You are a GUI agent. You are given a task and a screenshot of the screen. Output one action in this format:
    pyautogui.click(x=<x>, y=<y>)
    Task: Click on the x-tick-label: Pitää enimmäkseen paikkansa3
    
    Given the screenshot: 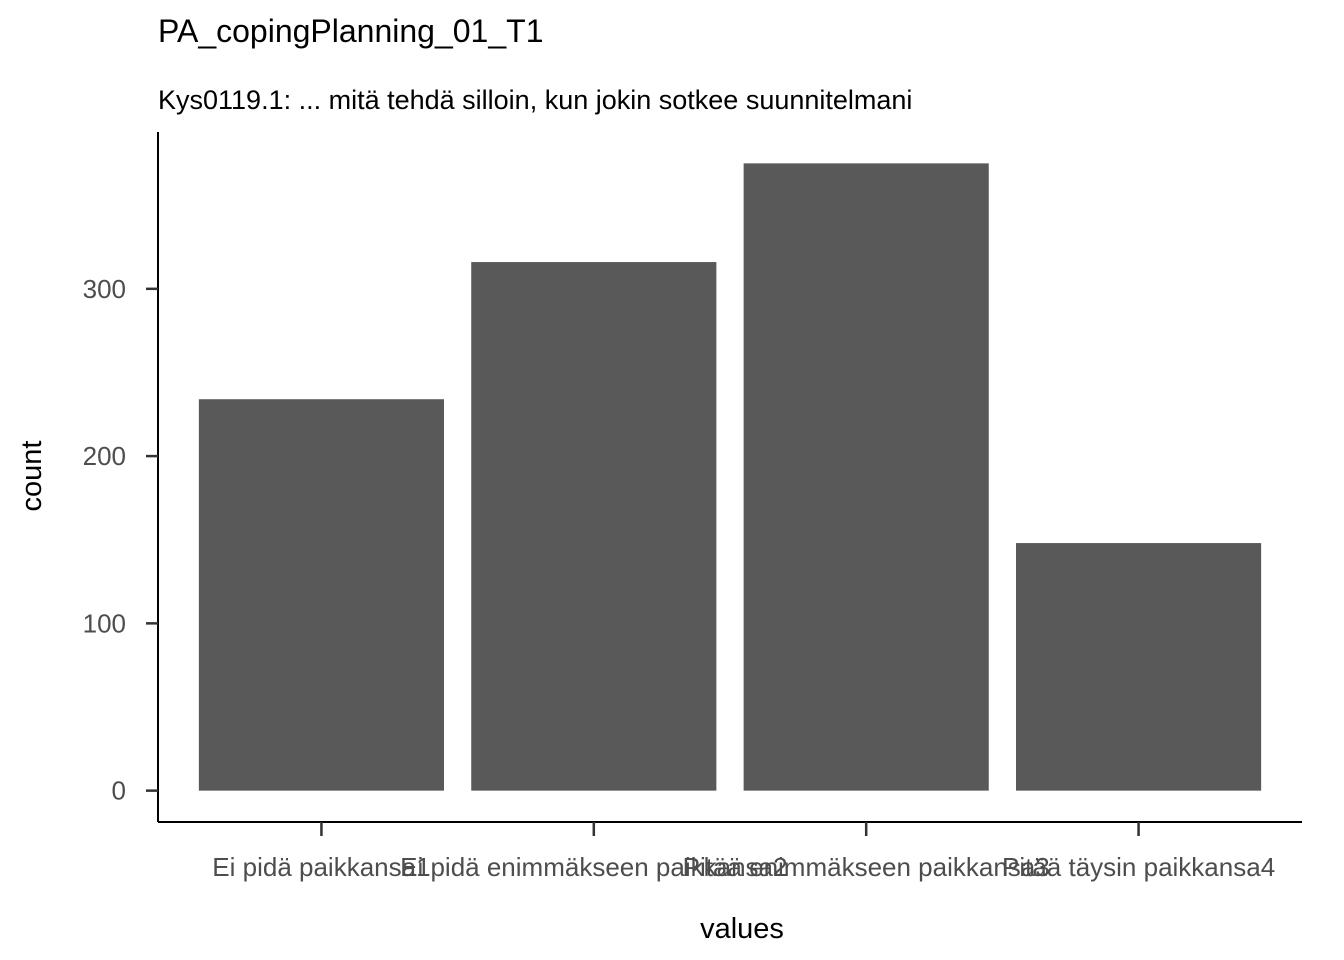 What is the action you would take?
    pyautogui.click(x=866, y=867)
    